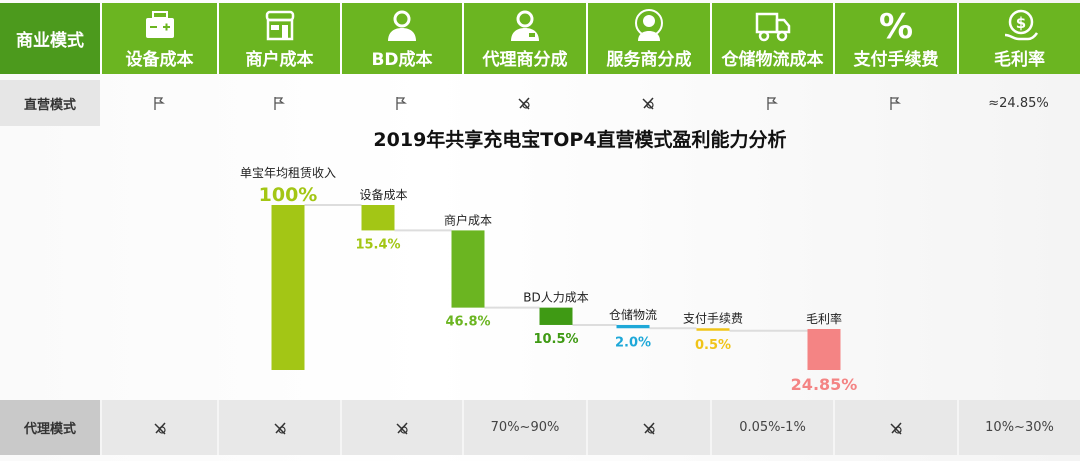 This screenshot has width=1080, height=461. Describe the element at coordinates (649, 25) in the screenshot. I see `service-person-icon` at that location.